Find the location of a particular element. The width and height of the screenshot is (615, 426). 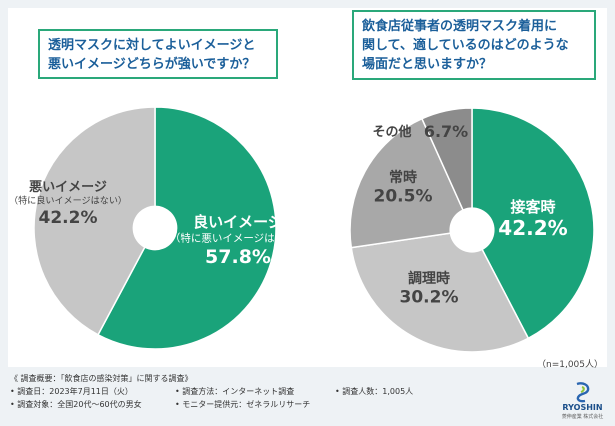

ryoshin-logo-mark-icon is located at coordinates (583, 392).